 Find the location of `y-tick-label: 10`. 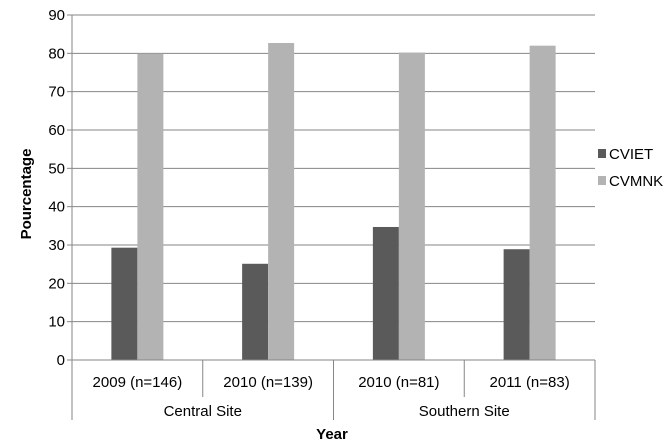

y-tick-label: 10 is located at coordinates (56, 322).